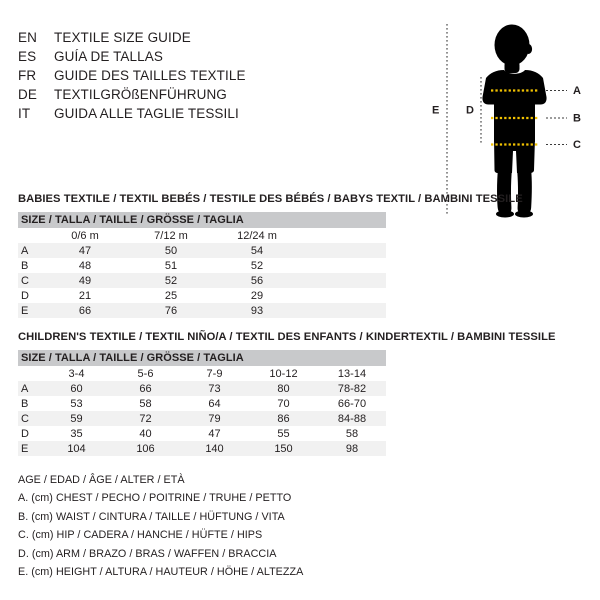  I want to click on babies-col-1: 0/6 m, so click(85, 235).